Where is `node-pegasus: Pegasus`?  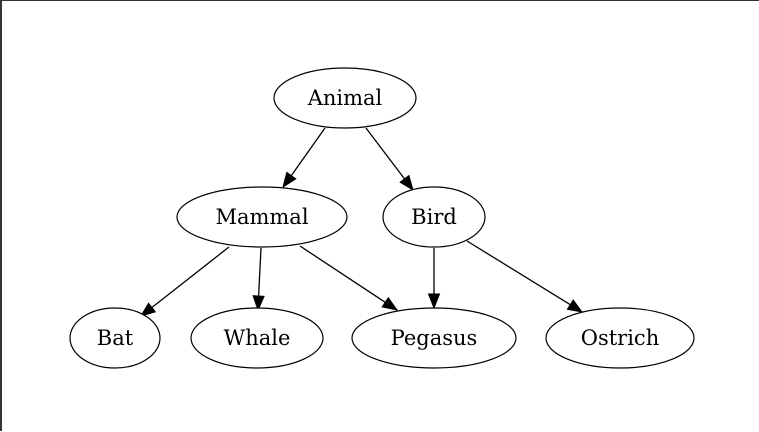 node-pegasus: Pegasus is located at coordinates (434, 338).